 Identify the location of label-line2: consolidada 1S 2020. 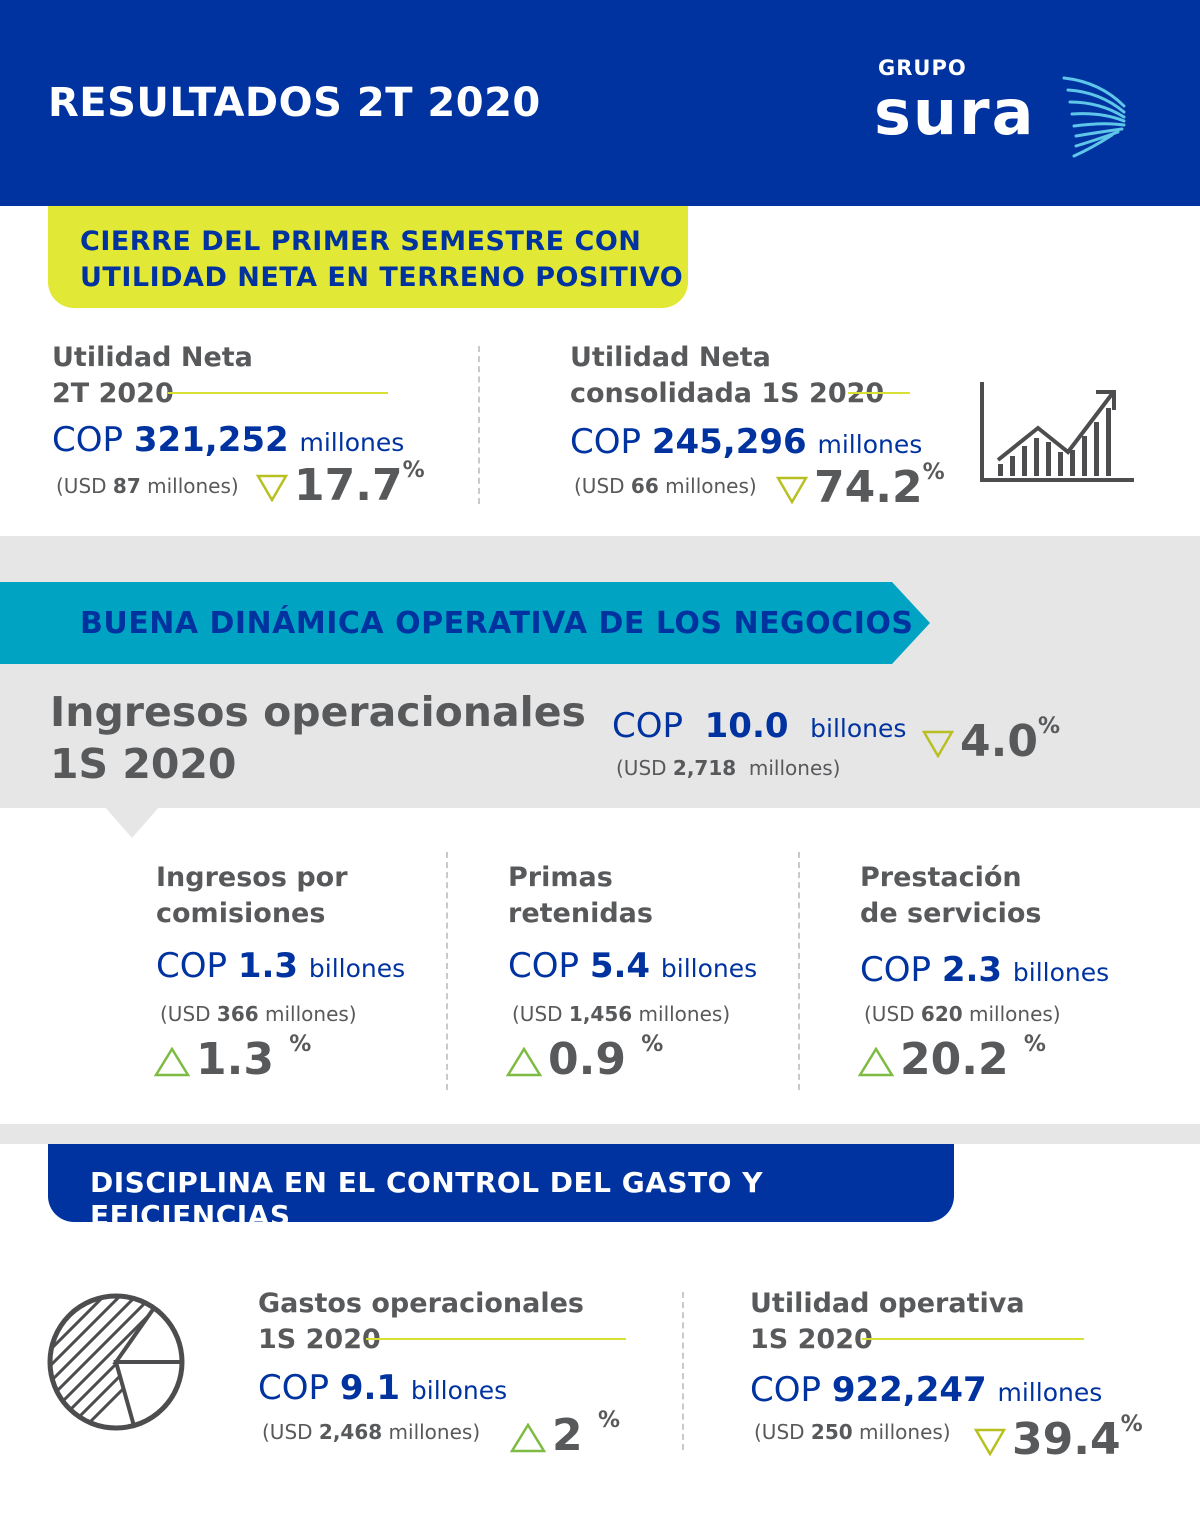
(727, 393).